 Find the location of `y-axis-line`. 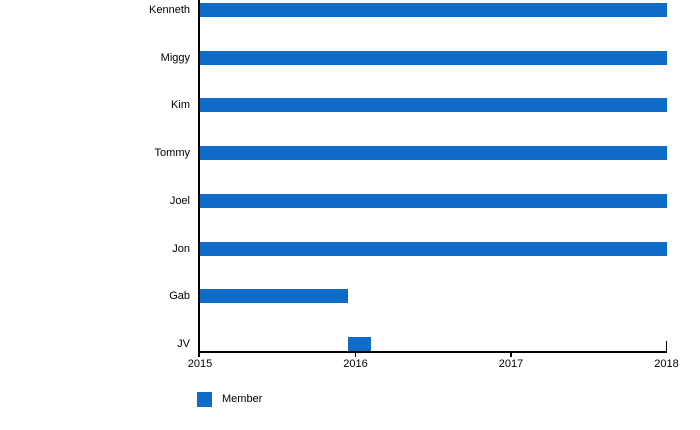

y-axis-line is located at coordinates (199, 178).